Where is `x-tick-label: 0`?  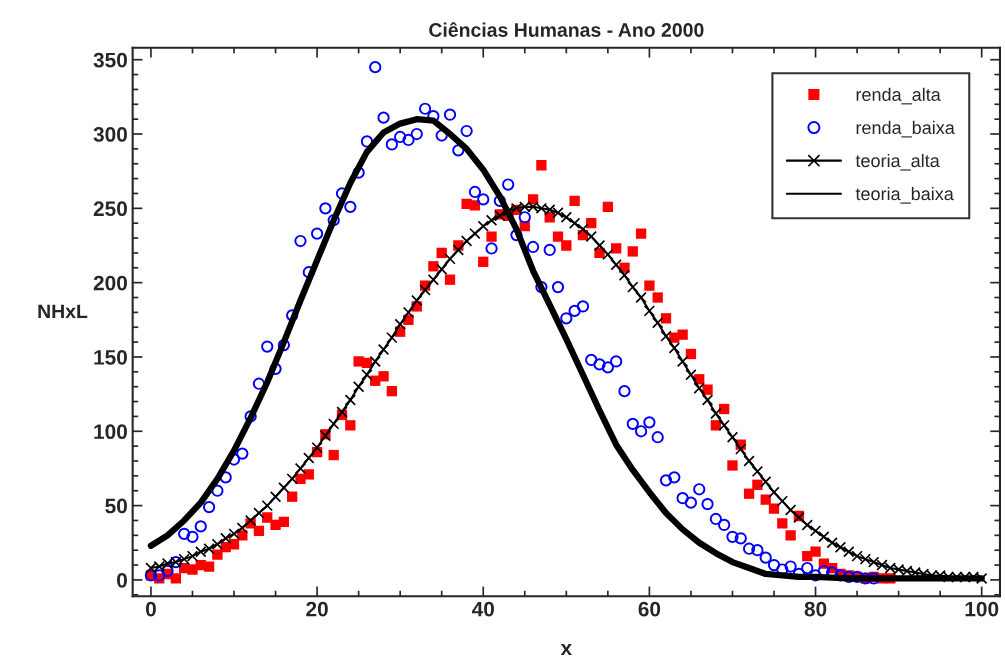 x-tick-label: 0 is located at coordinates (150, 609).